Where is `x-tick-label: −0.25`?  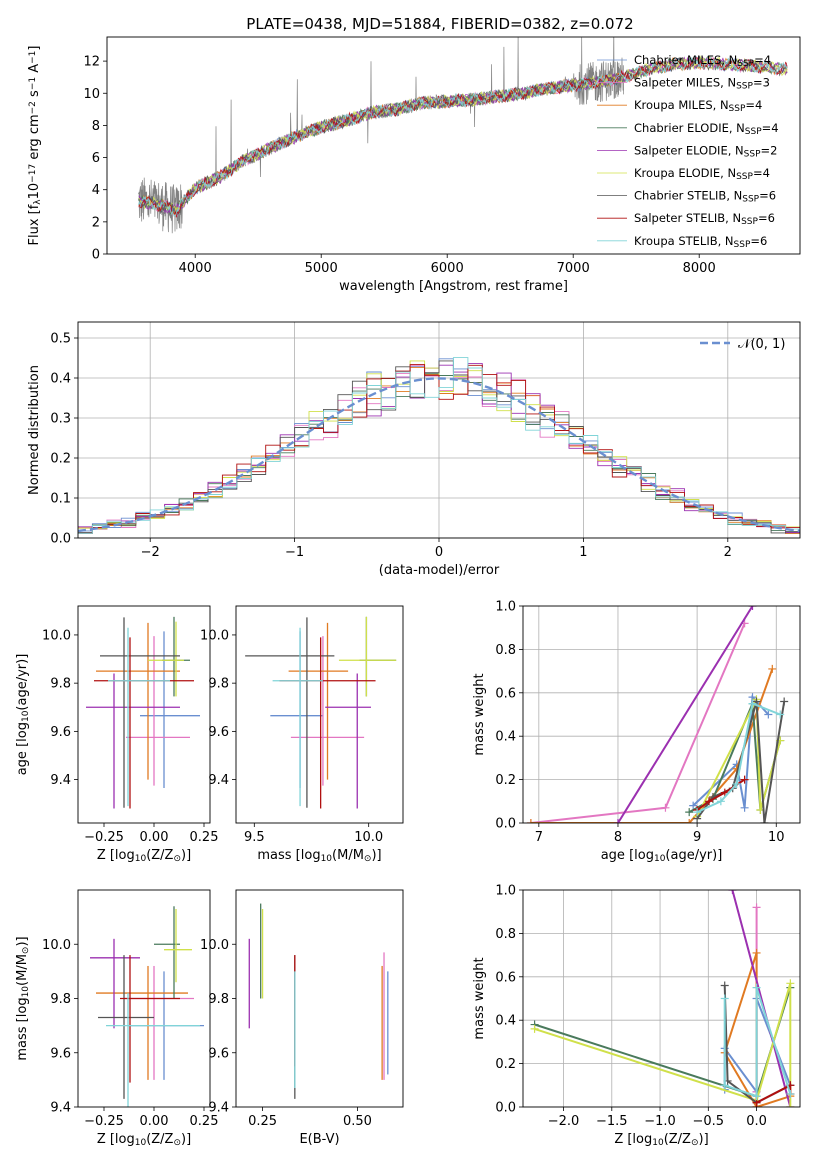 x-tick-label: −0.25 is located at coordinates (104, 837).